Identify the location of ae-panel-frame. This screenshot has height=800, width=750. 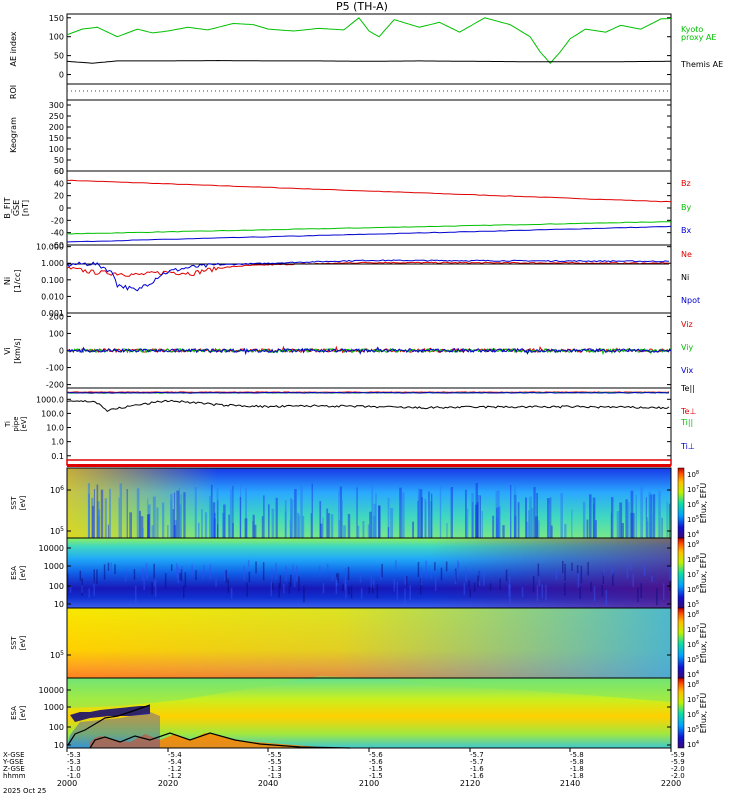
(369, 49).